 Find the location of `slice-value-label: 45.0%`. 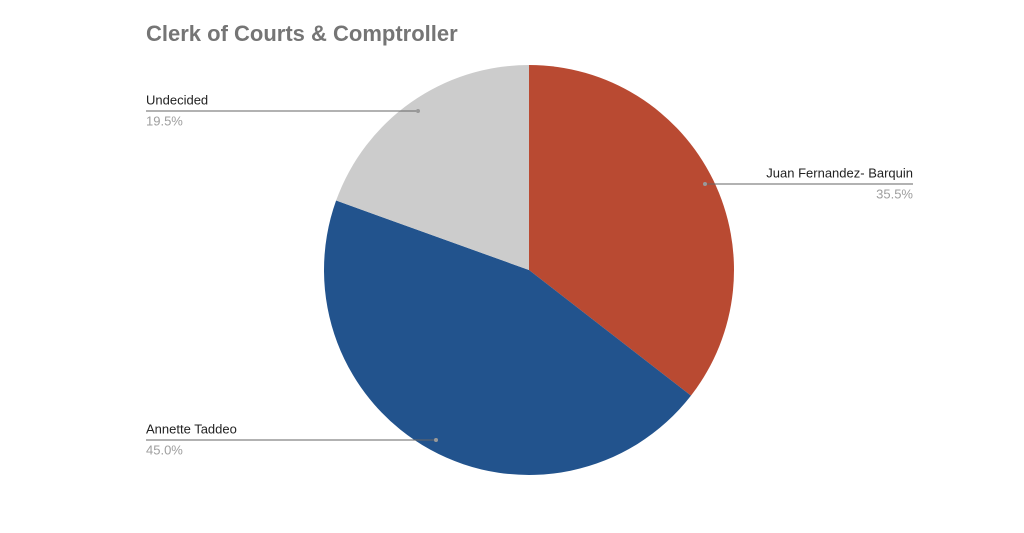

slice-value-label: 45.0% is located at coordinates (164, 449).